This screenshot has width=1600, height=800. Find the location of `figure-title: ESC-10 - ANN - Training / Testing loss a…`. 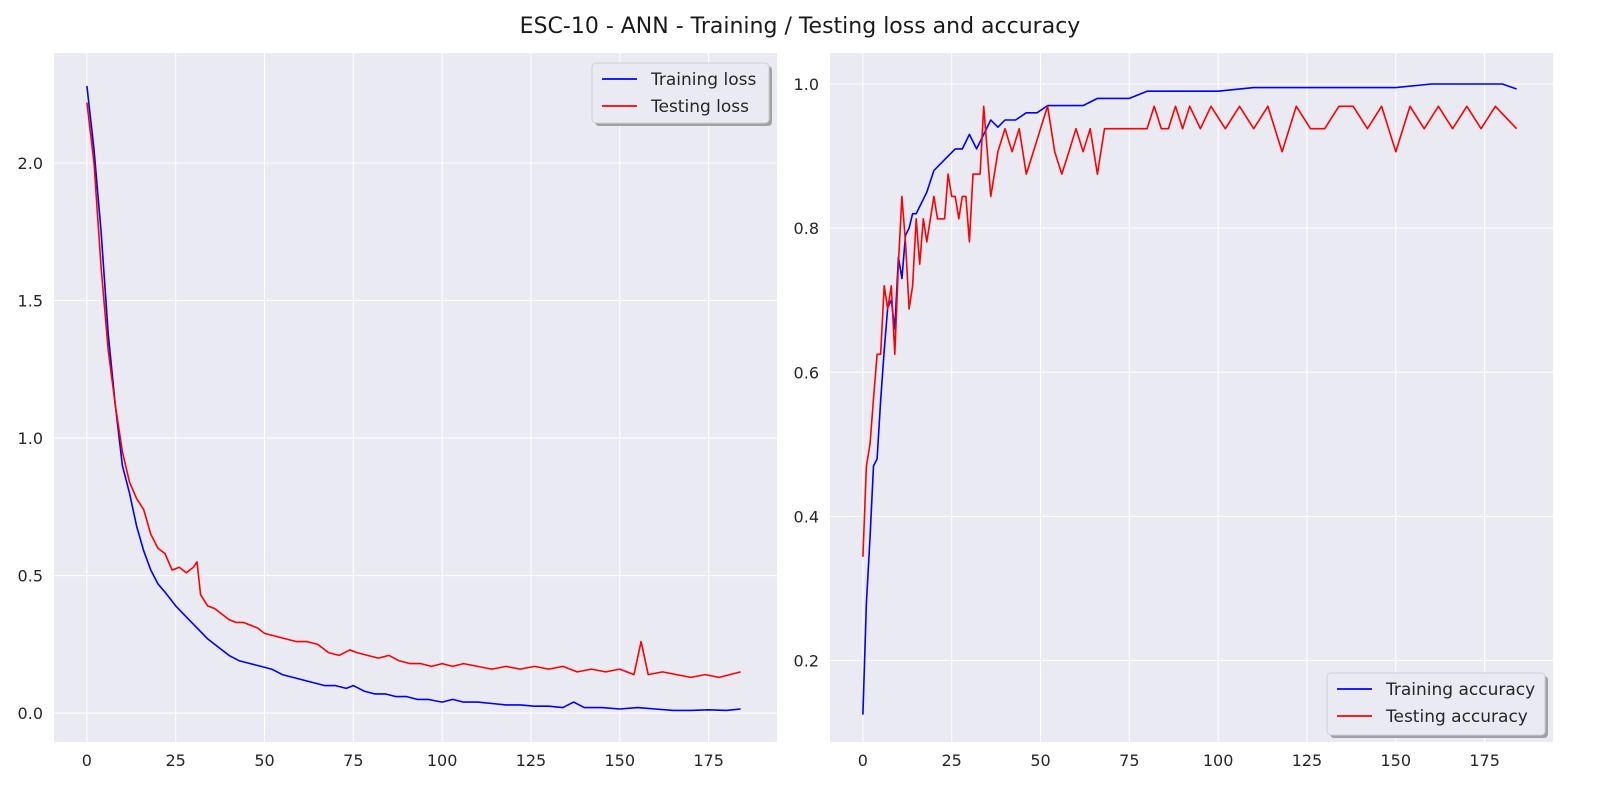

figure-title: ESC-10 - ANN - Training / Testing loss a… is located at coordinates (800, 26).